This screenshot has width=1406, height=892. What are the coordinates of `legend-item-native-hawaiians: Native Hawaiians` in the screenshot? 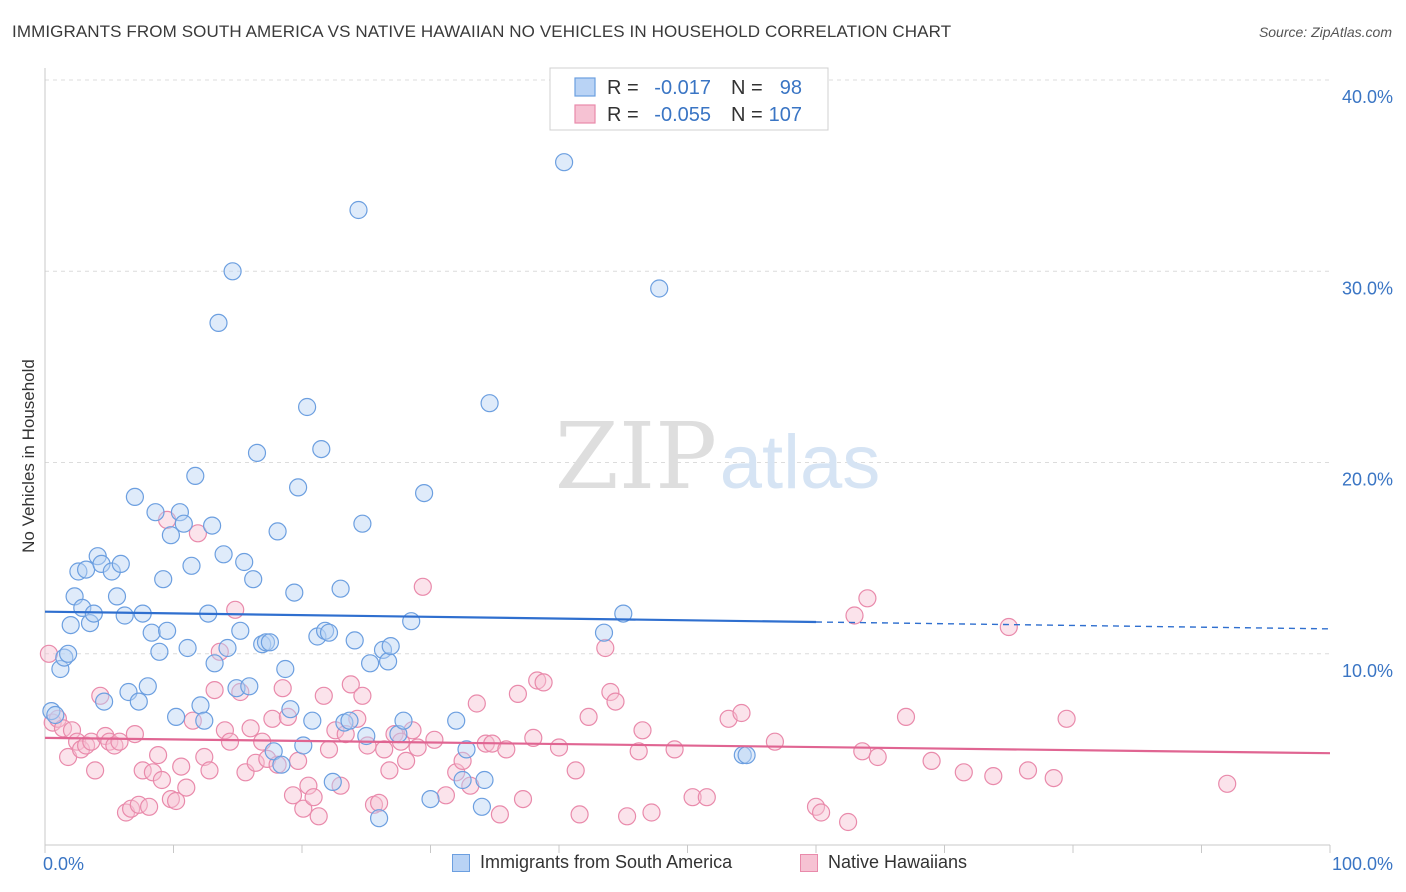 It's located at (883, 862).